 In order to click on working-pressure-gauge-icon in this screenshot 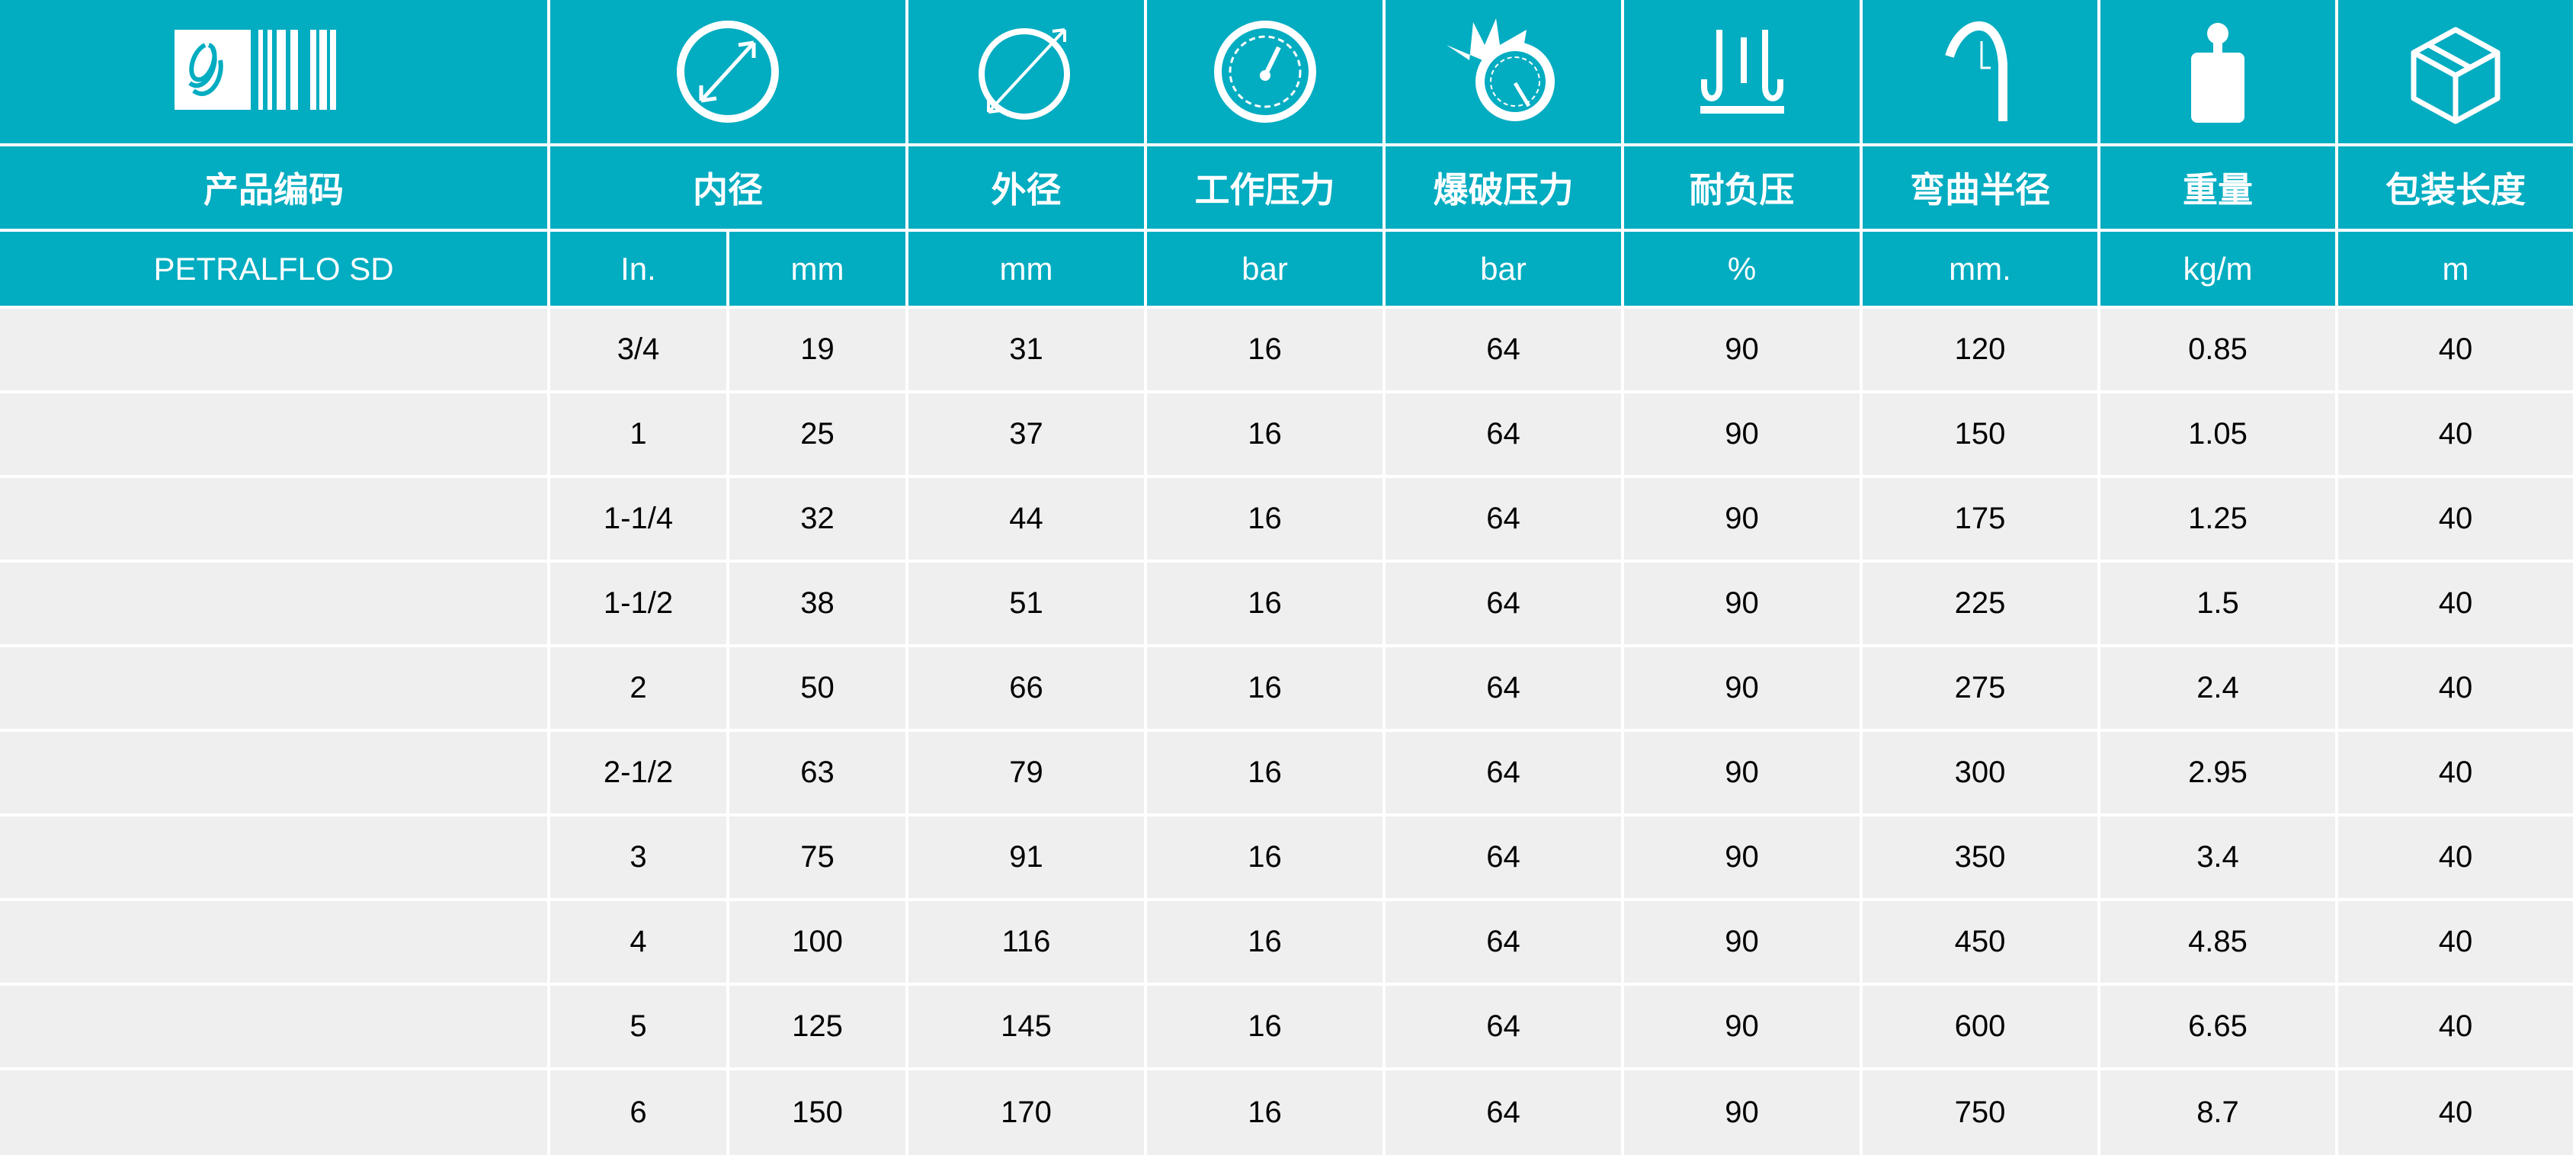, I will do `click(1265, 71)`.